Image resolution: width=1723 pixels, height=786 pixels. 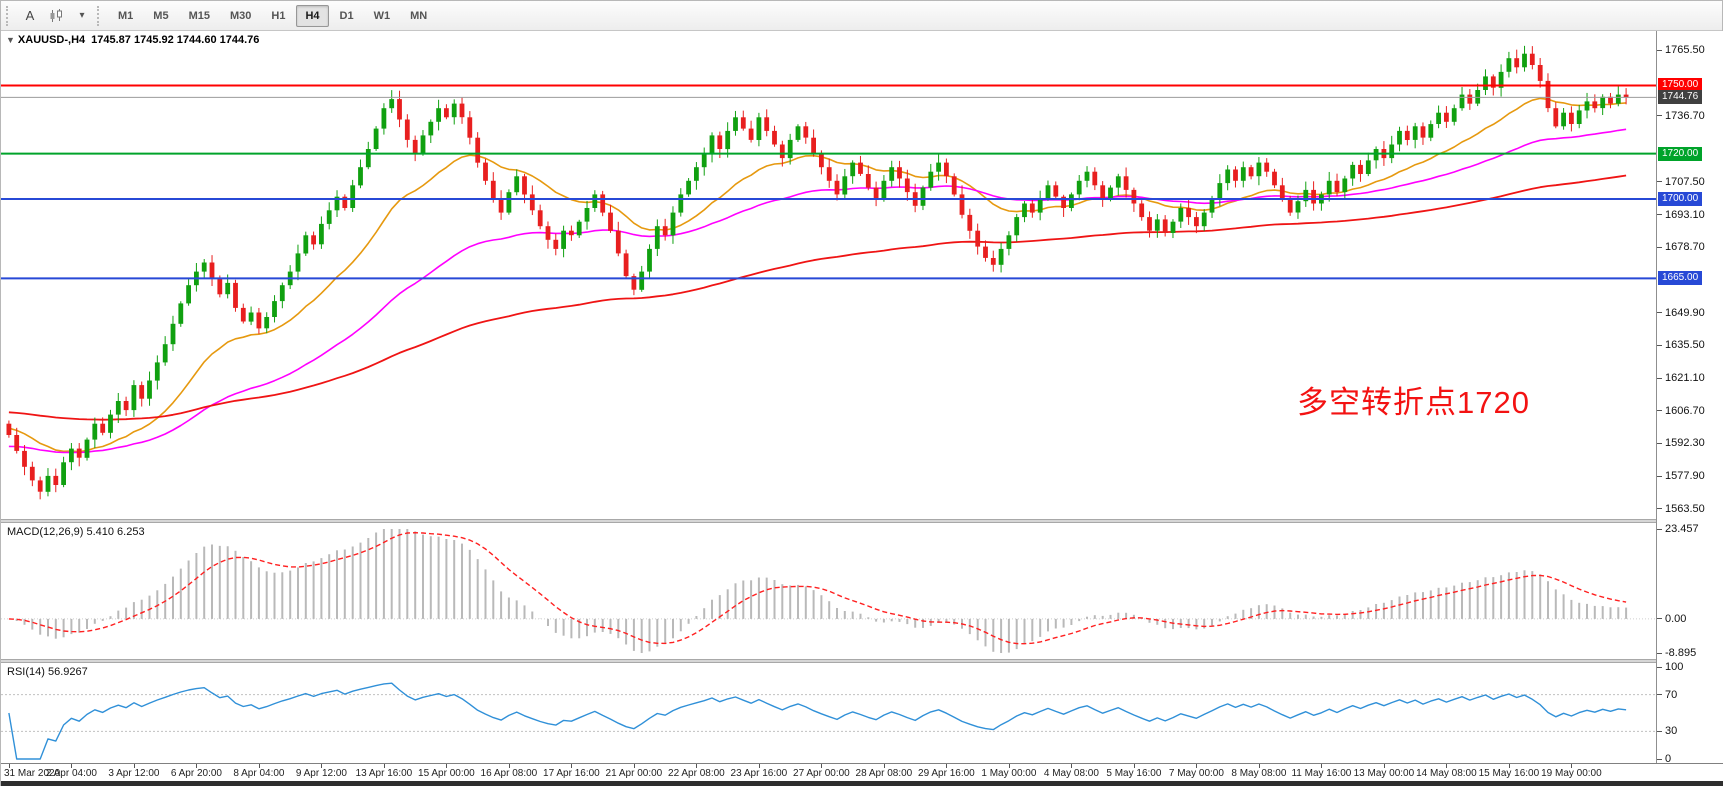 I want to click on toolbar-tools-group: A ▾, so click(x=56, y=16).